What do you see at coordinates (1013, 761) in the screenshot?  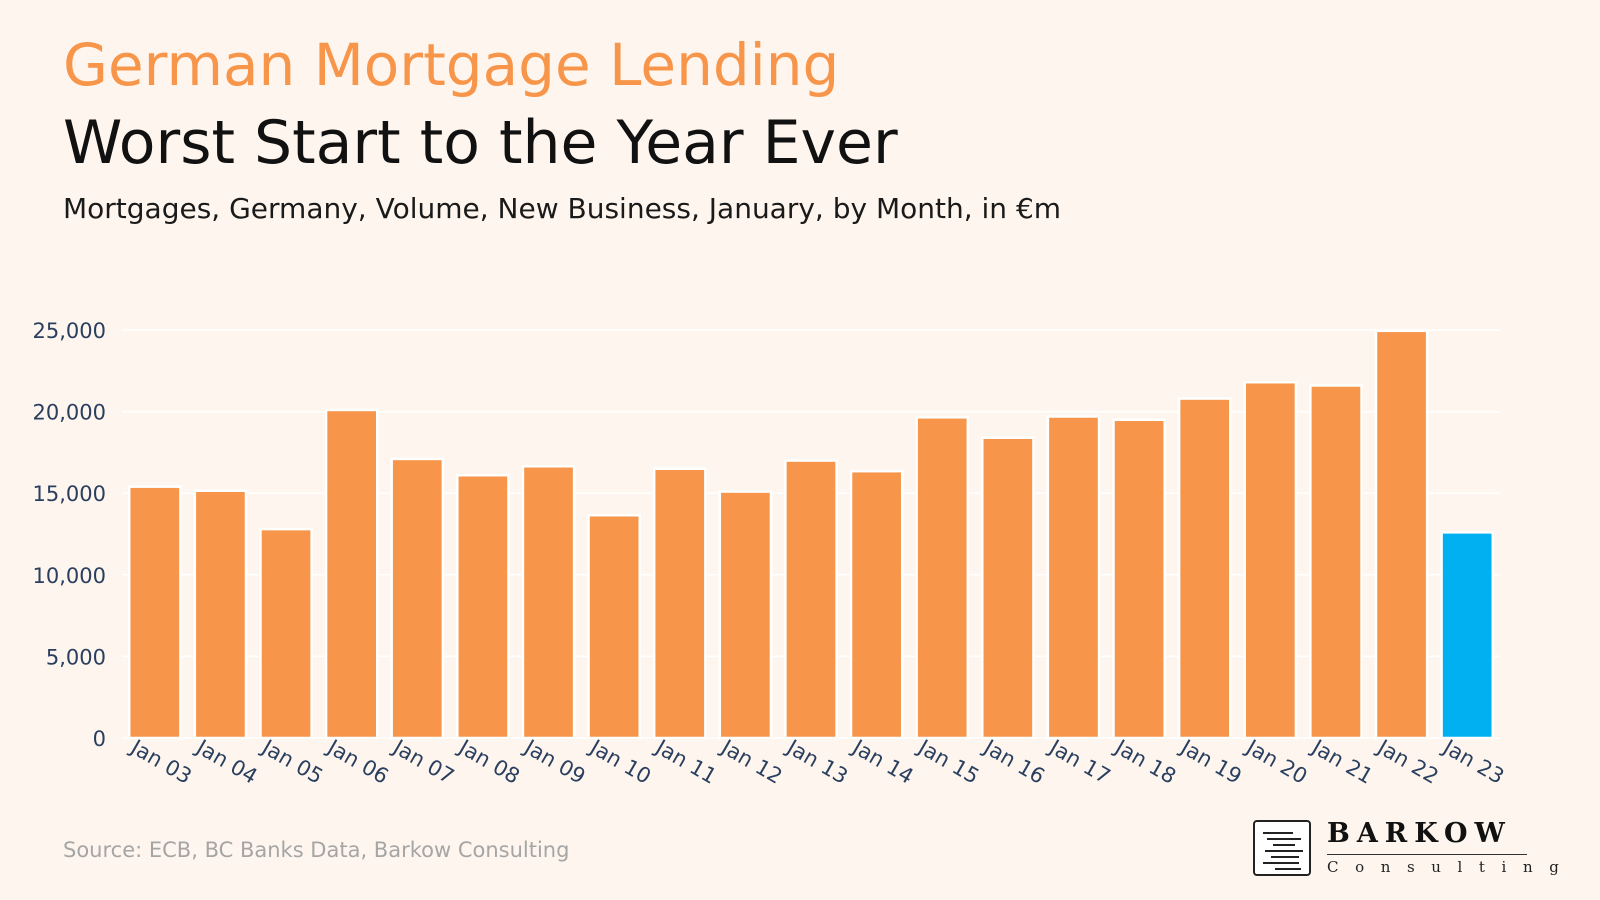 I see `x-tick-label: Jan 16` at bounding box center [1013, 761].